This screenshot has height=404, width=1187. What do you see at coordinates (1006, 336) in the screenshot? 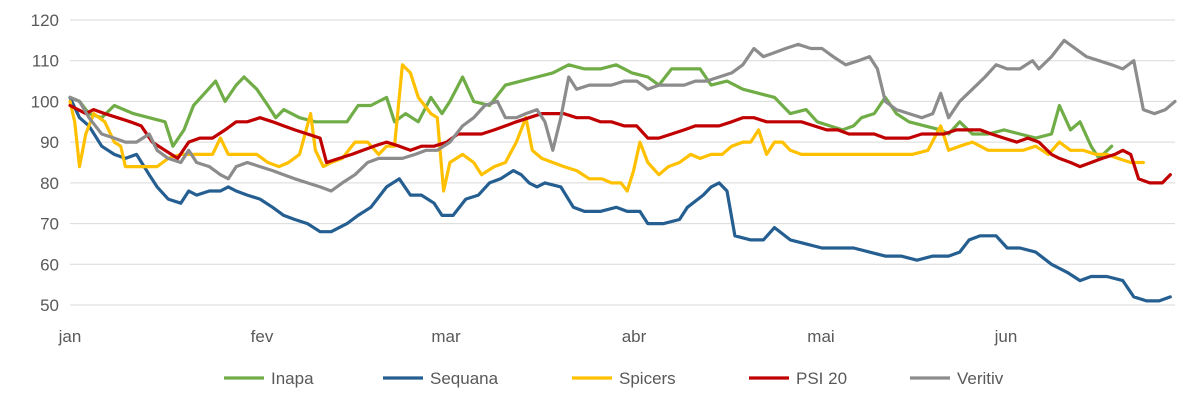
I see `x-tick-label: jun` at bounding box center [1006, 336].